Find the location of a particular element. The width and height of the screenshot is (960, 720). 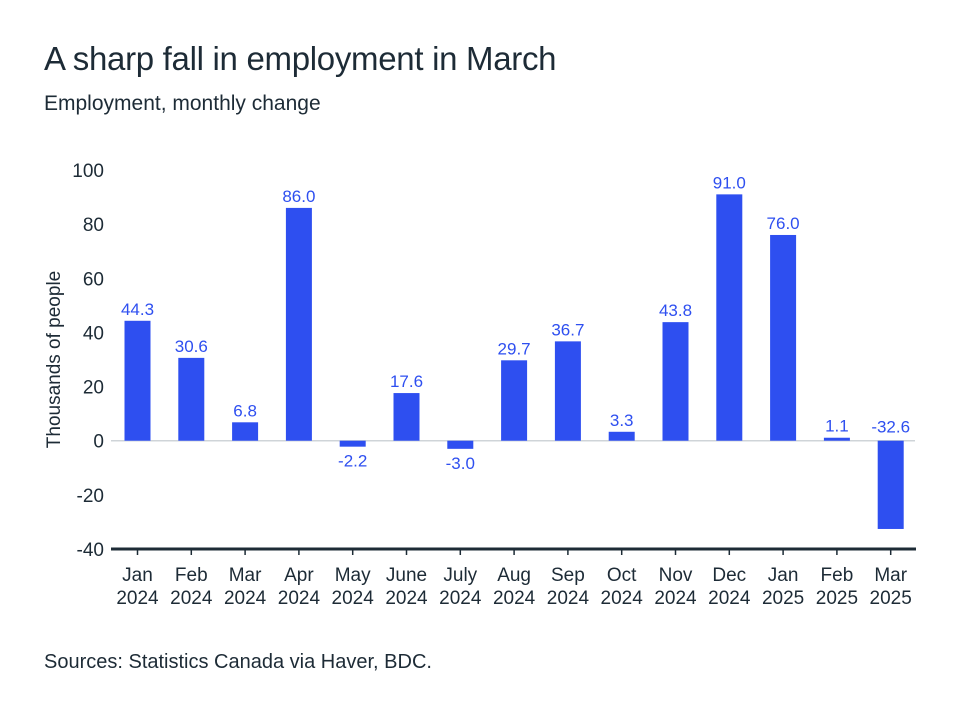

y-tick-label: 100 is located at coordinates (88, 171).